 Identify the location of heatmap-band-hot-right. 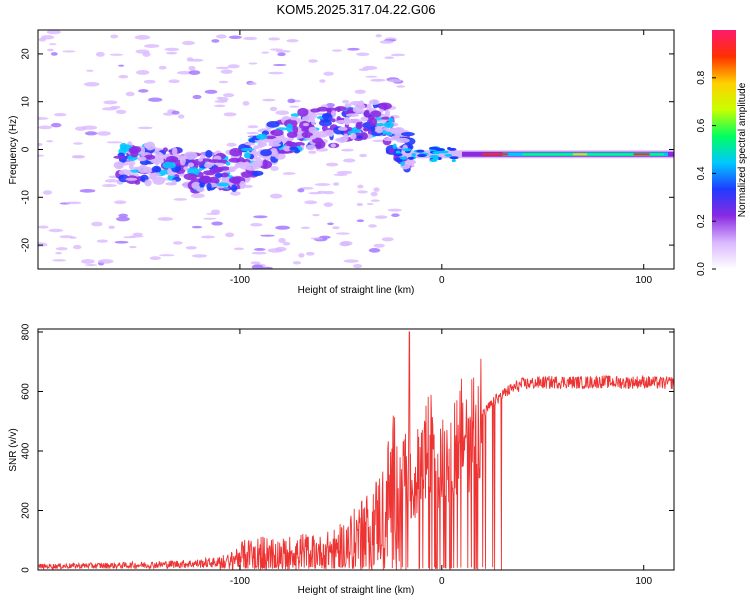
(641, 154).